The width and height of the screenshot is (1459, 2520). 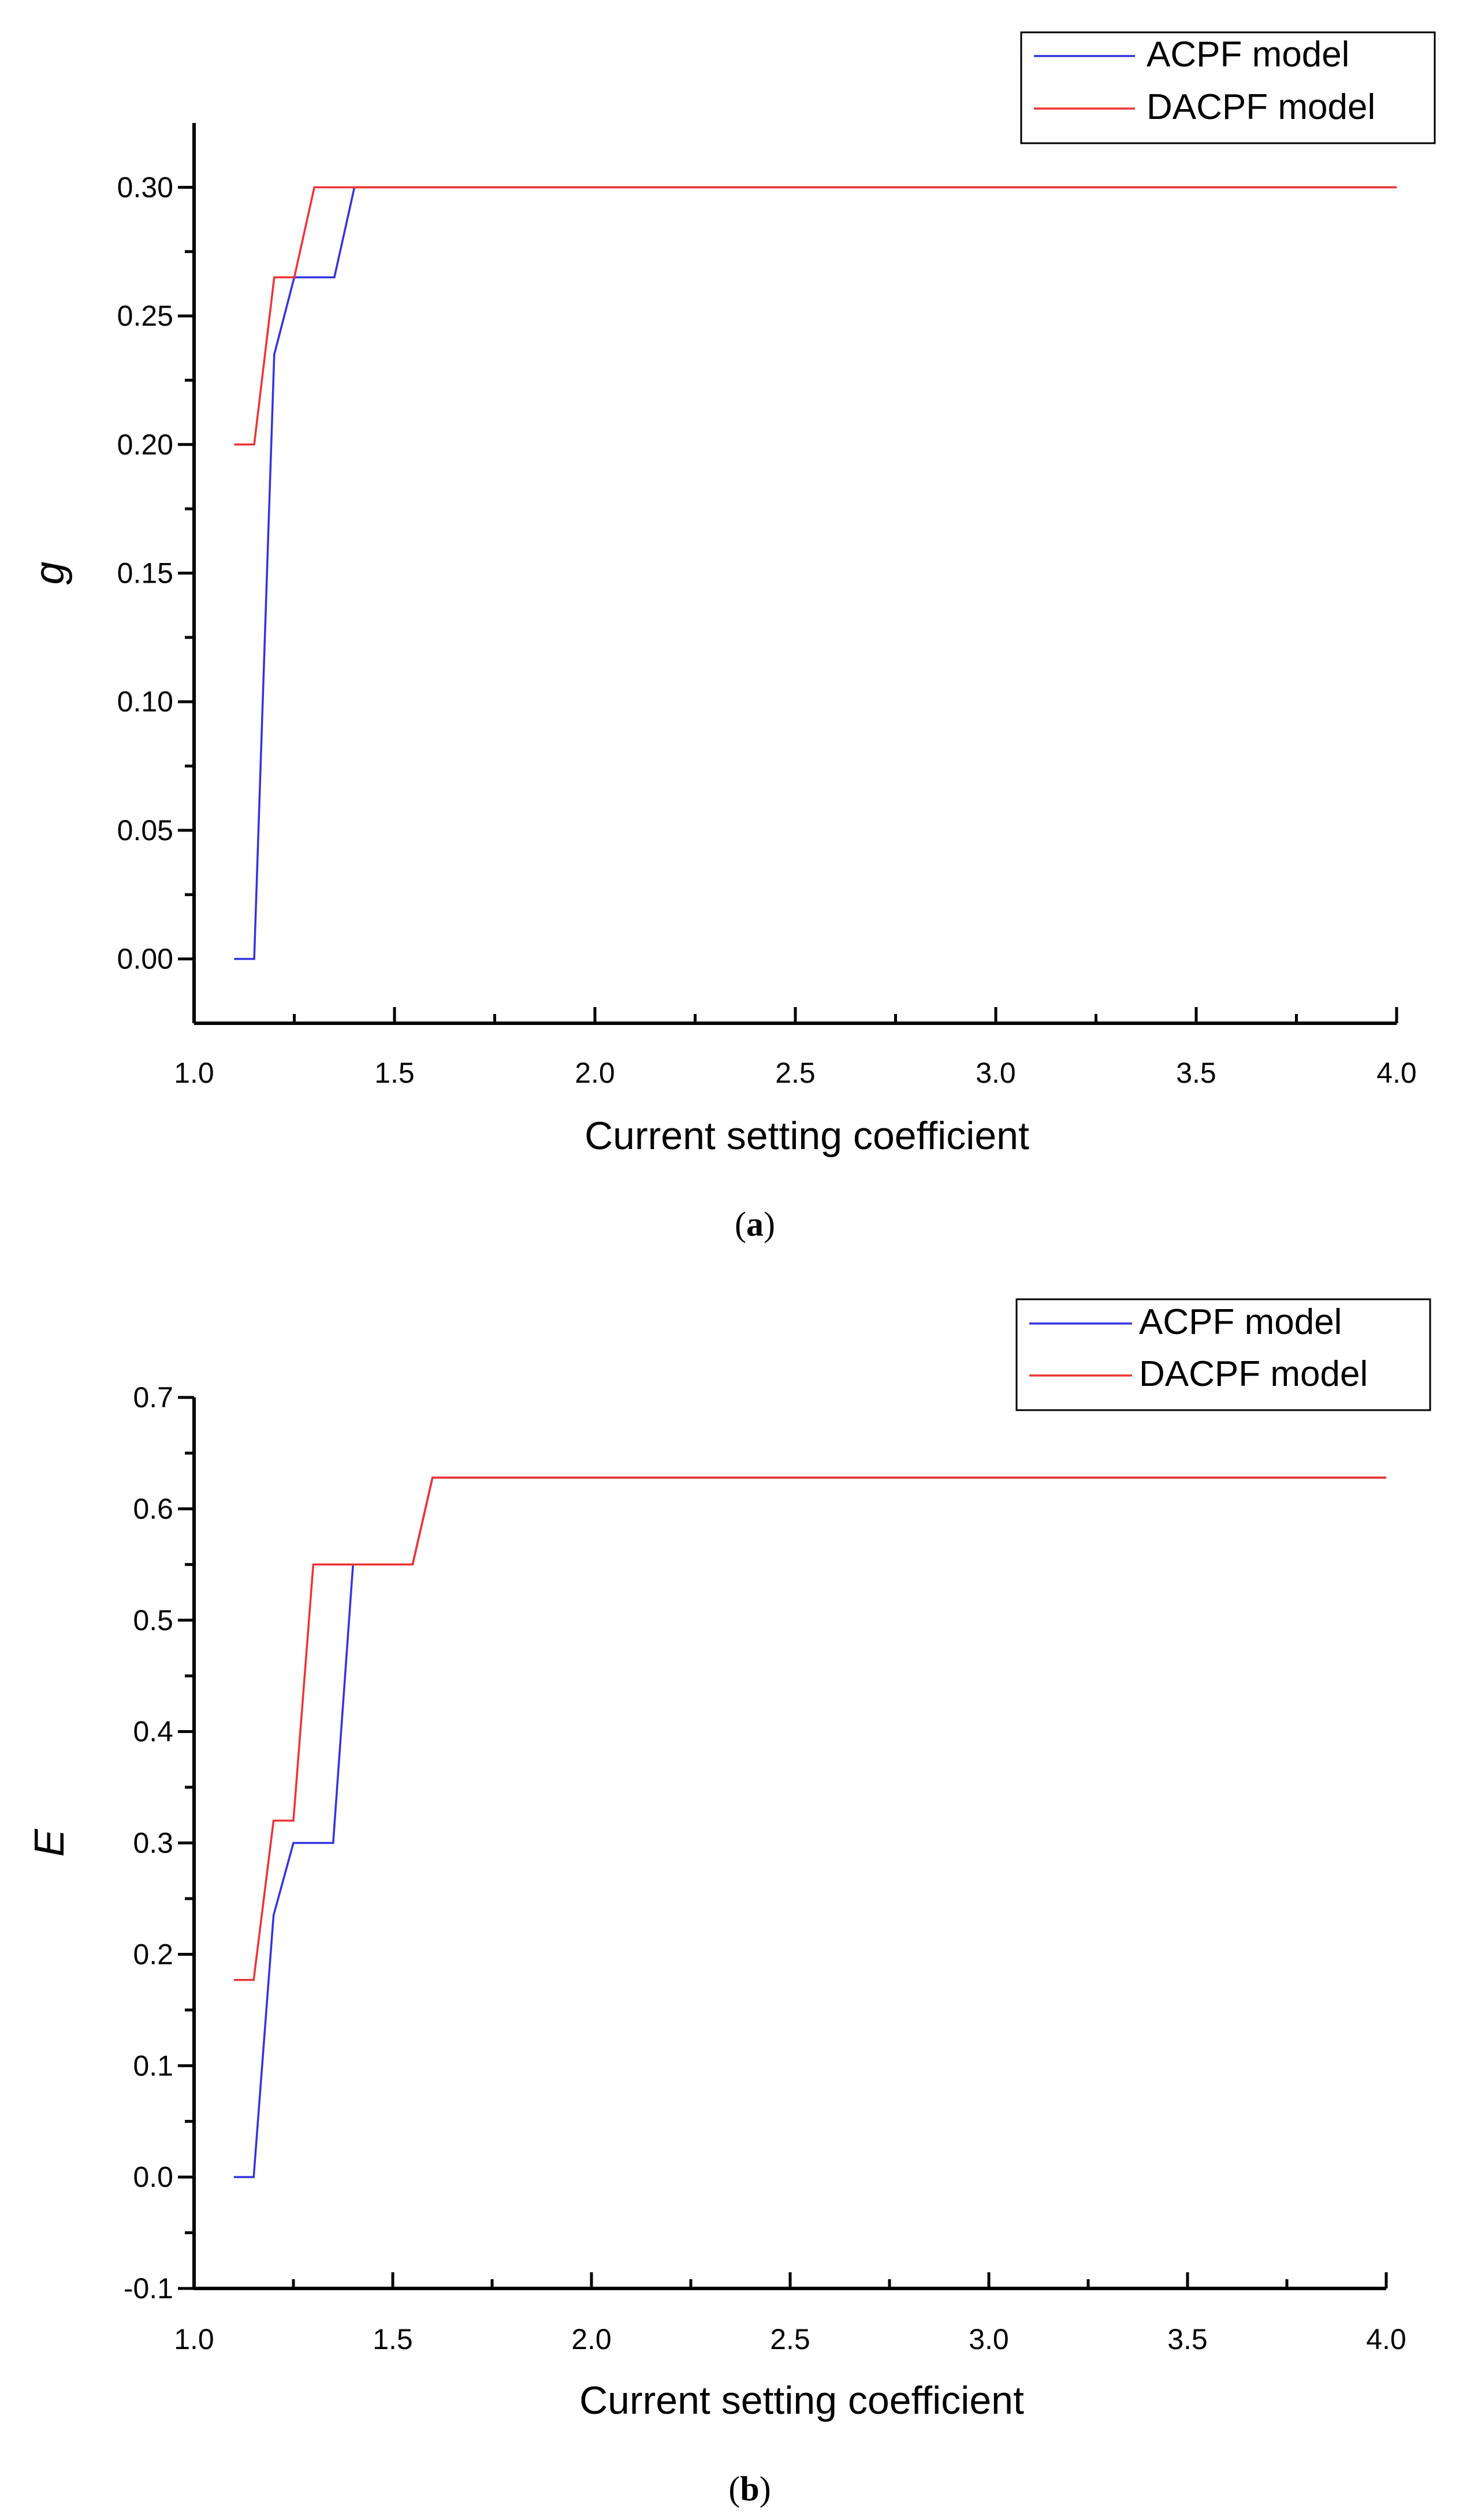 What do you see at coordinates (50, 573) in the screenshot?
I see `y-axis-label: g` at bounding box center [50, 573].